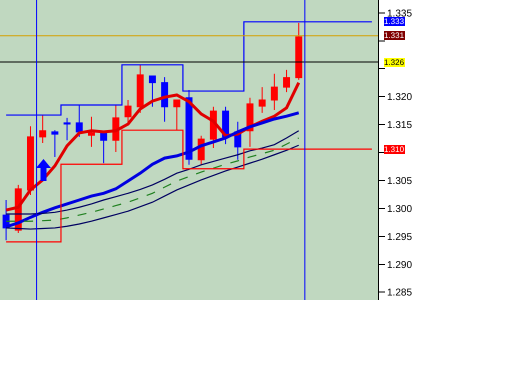 Image resolution: width=512 pixels, height=384 pixels. What do you see at coordinates (394, 35) in the screenshot?
I see `ref-line-label: 1.331` at bounding box center [394, 35].